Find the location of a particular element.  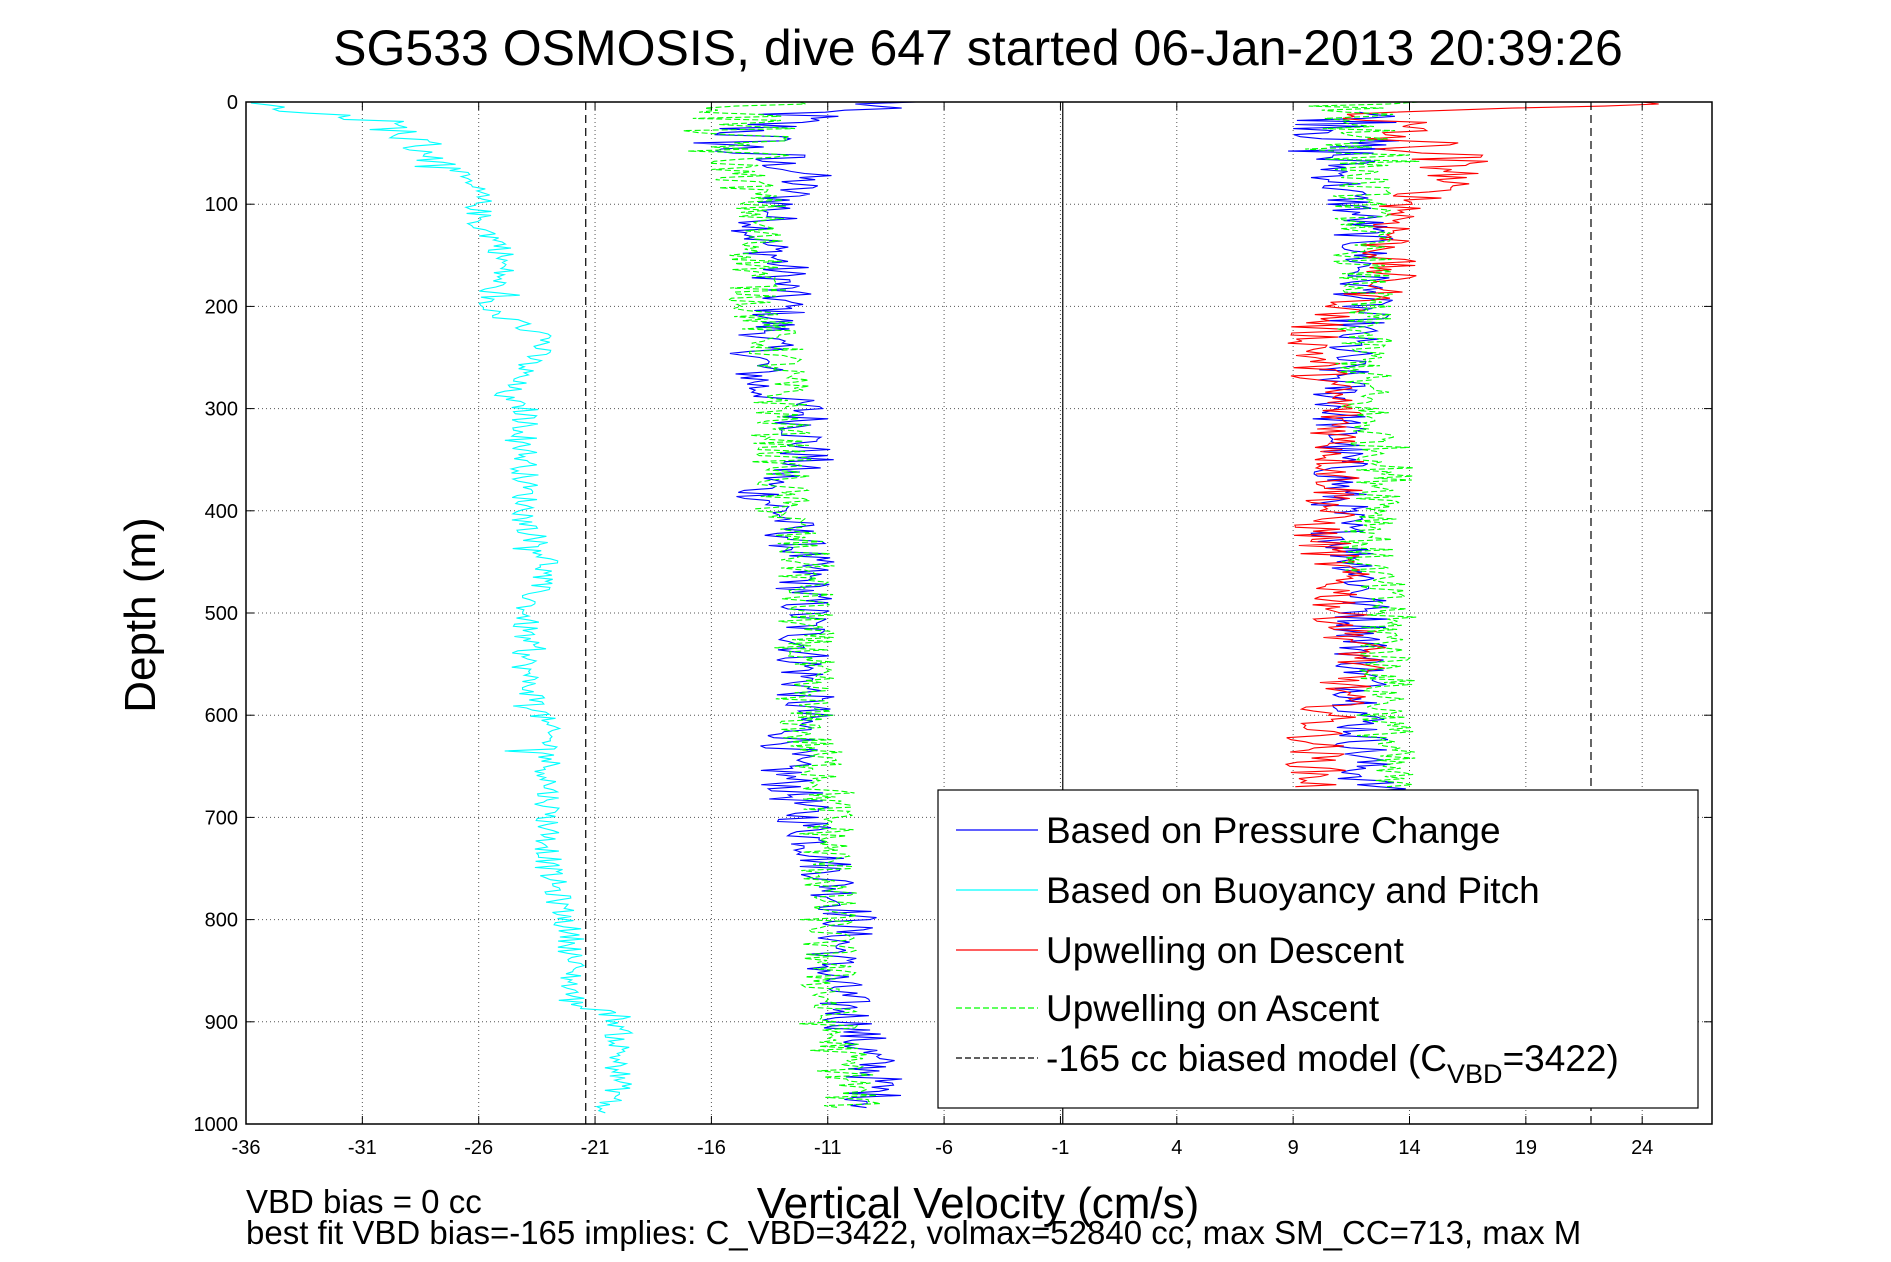

x-tick-label: -16 is located at coordinates (711, 1148).